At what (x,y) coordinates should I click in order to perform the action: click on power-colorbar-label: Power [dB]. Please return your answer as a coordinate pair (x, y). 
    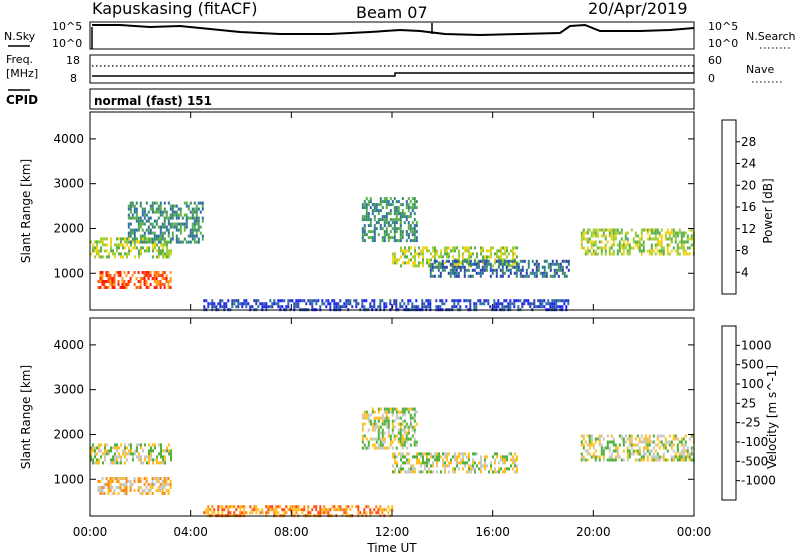
    Looking at the image, I should click on (768, 210).